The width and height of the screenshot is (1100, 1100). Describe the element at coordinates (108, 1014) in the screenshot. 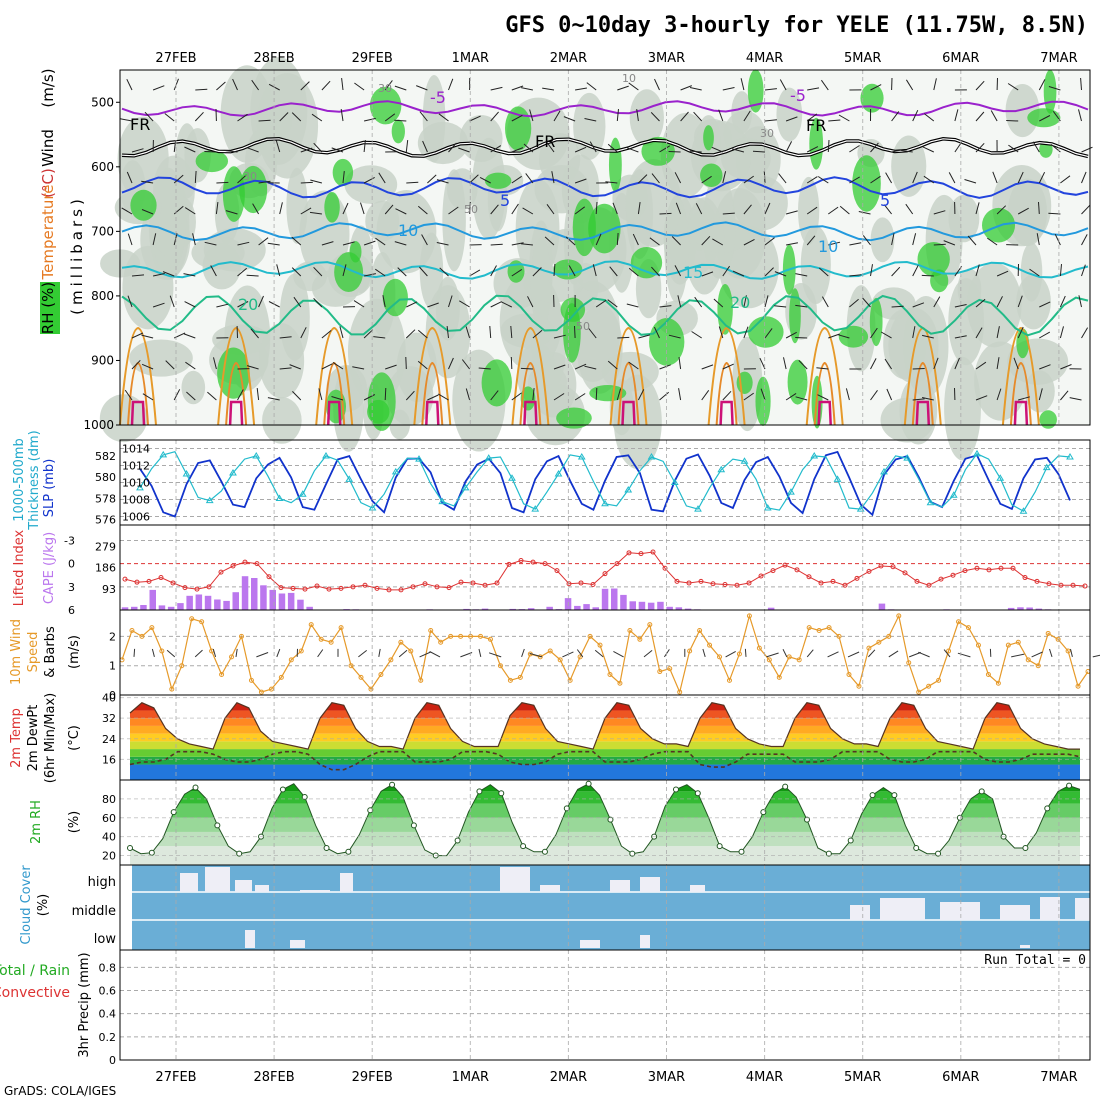

I see `precip-tick-label: 0.4` at that location.